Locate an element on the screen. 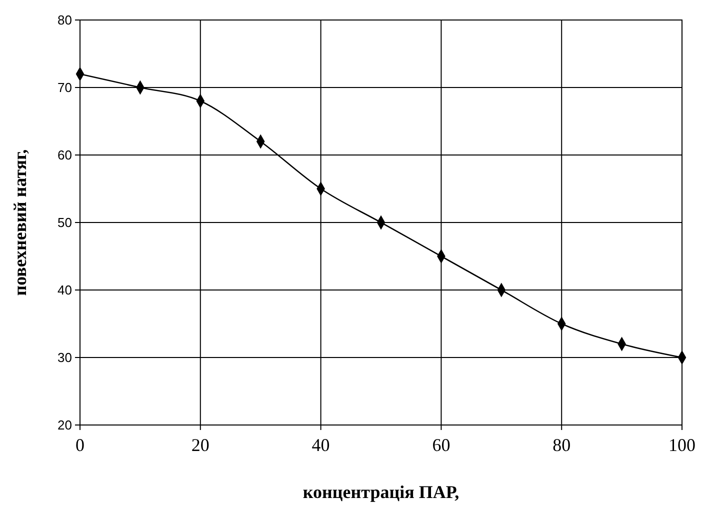 Image resolution: width=701 pixels, height=527 pixels. y-axis-title: повехневий натяг, is located at coordinates (20, 222).